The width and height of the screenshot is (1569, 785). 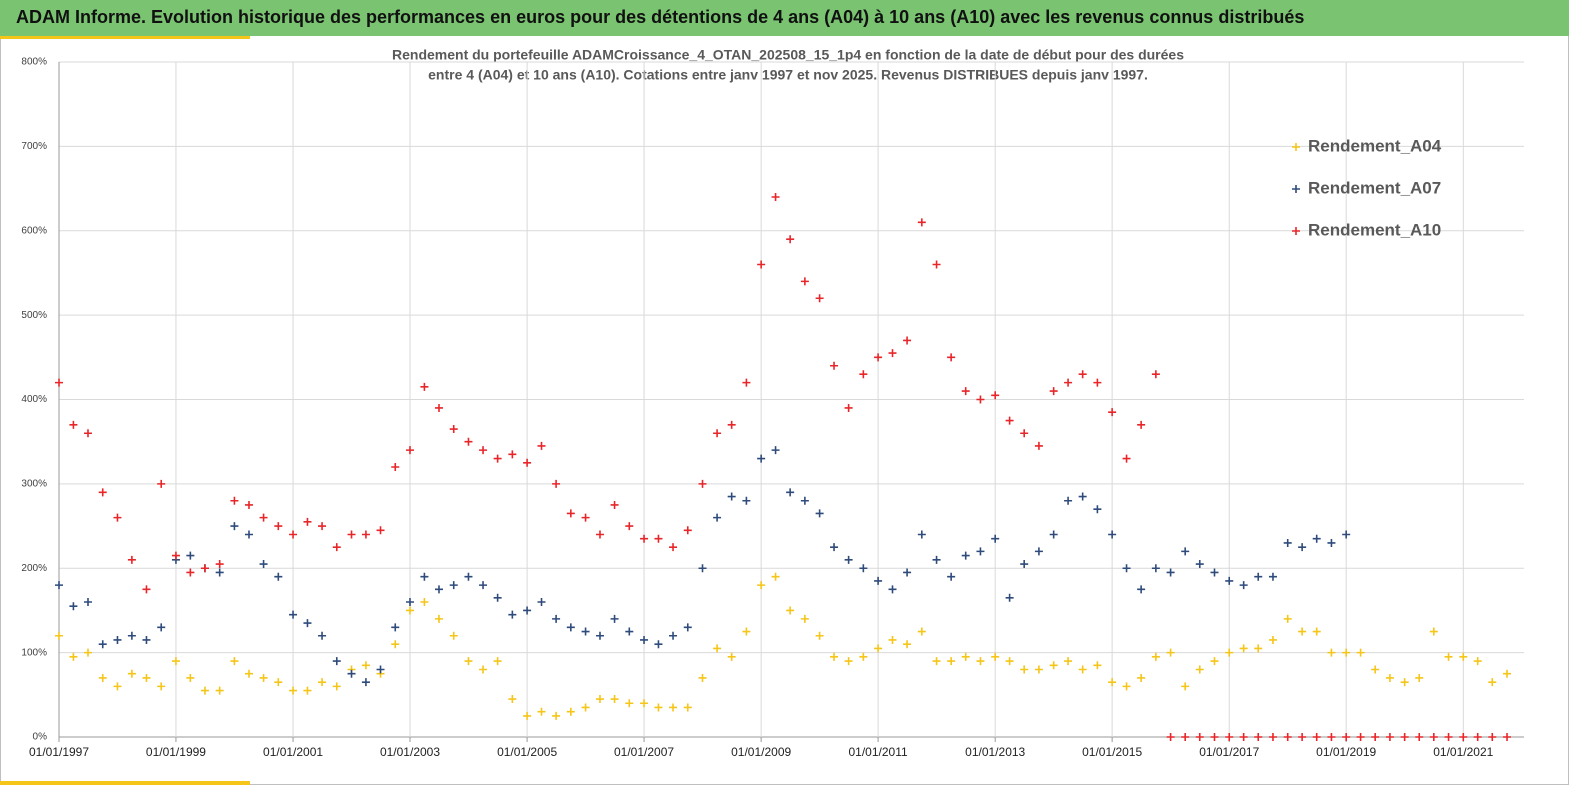 I want to click on x-tick-label: 01/01/2001, so click(x=293, y=752).